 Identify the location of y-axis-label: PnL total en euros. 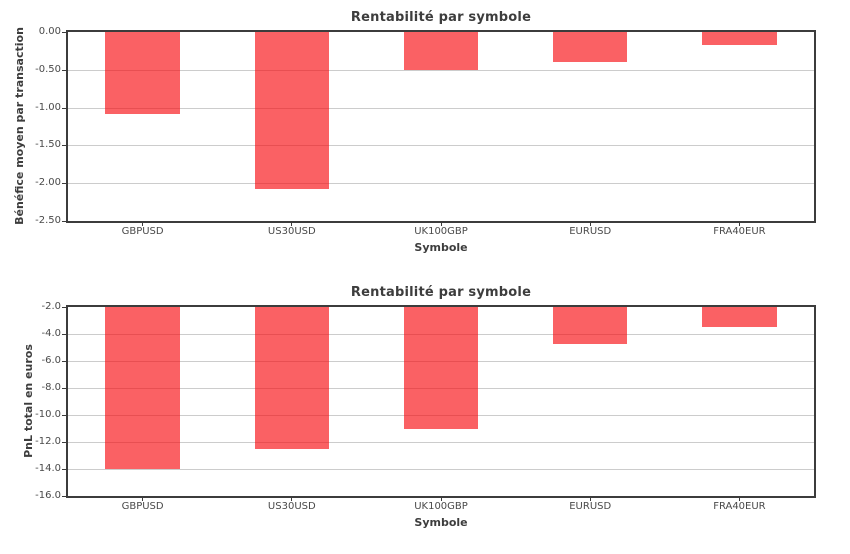
(28, 401).